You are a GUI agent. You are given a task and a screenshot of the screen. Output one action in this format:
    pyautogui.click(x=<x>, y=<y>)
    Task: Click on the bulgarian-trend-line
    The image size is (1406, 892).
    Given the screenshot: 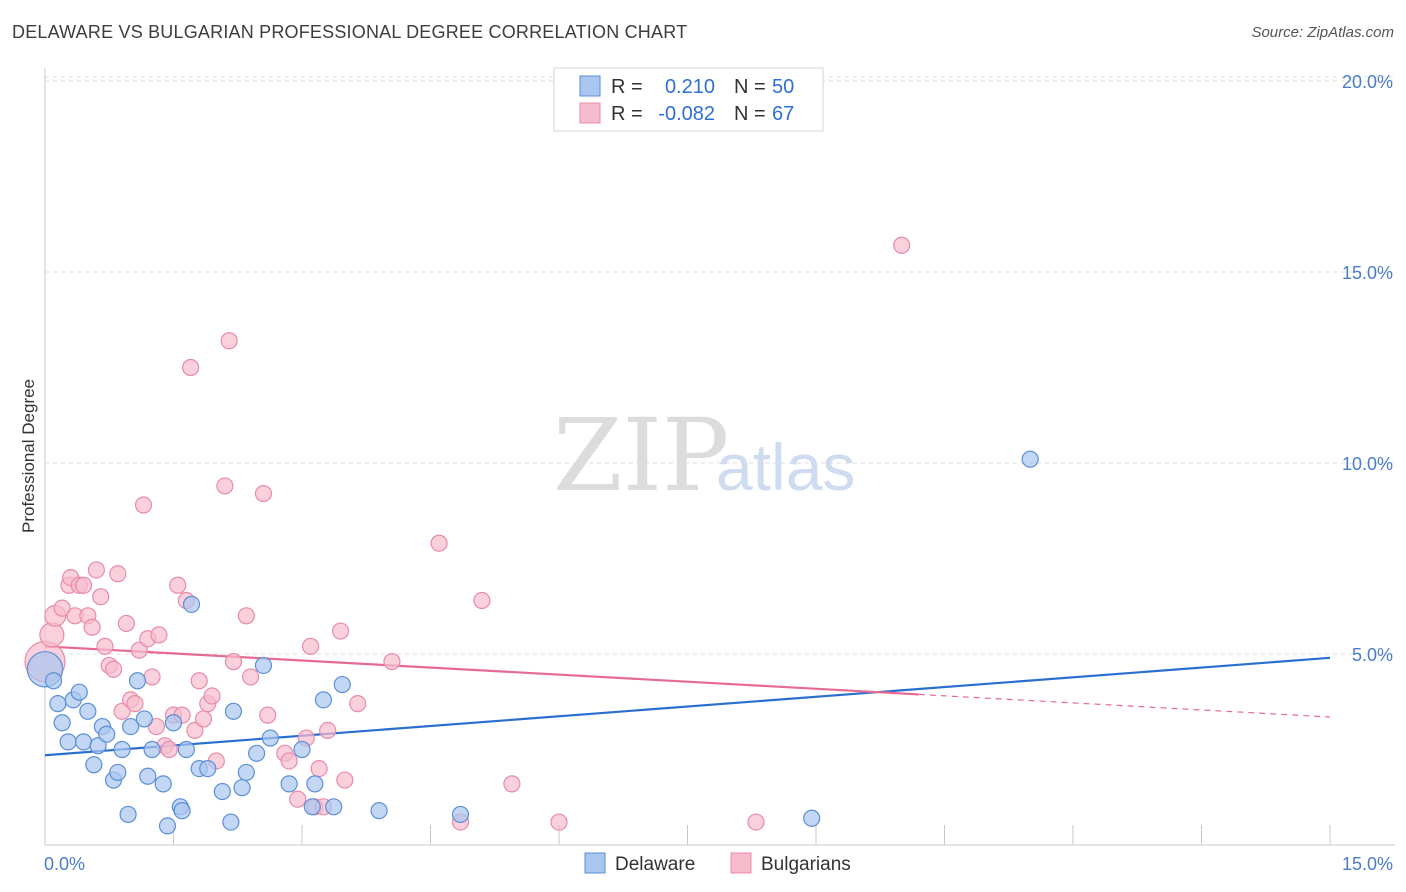 What is the action you would take?
    pyautogui.click(x=481, y=670)
    